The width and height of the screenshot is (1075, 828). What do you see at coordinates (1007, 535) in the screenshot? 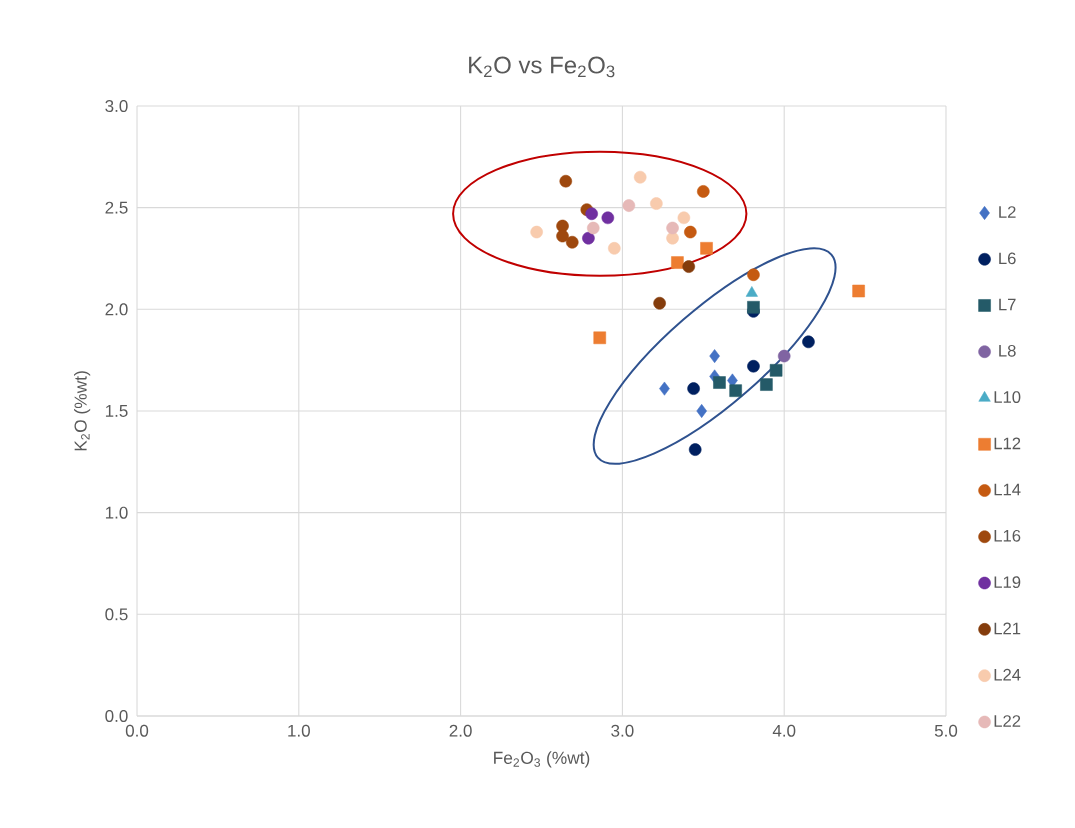
I see `legend-label: L16` at bounding box center [1007, 535].